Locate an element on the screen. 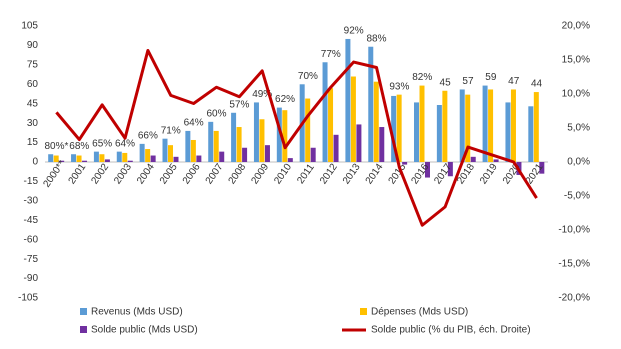  annotation: 88% is located at coordinates (377, 38).